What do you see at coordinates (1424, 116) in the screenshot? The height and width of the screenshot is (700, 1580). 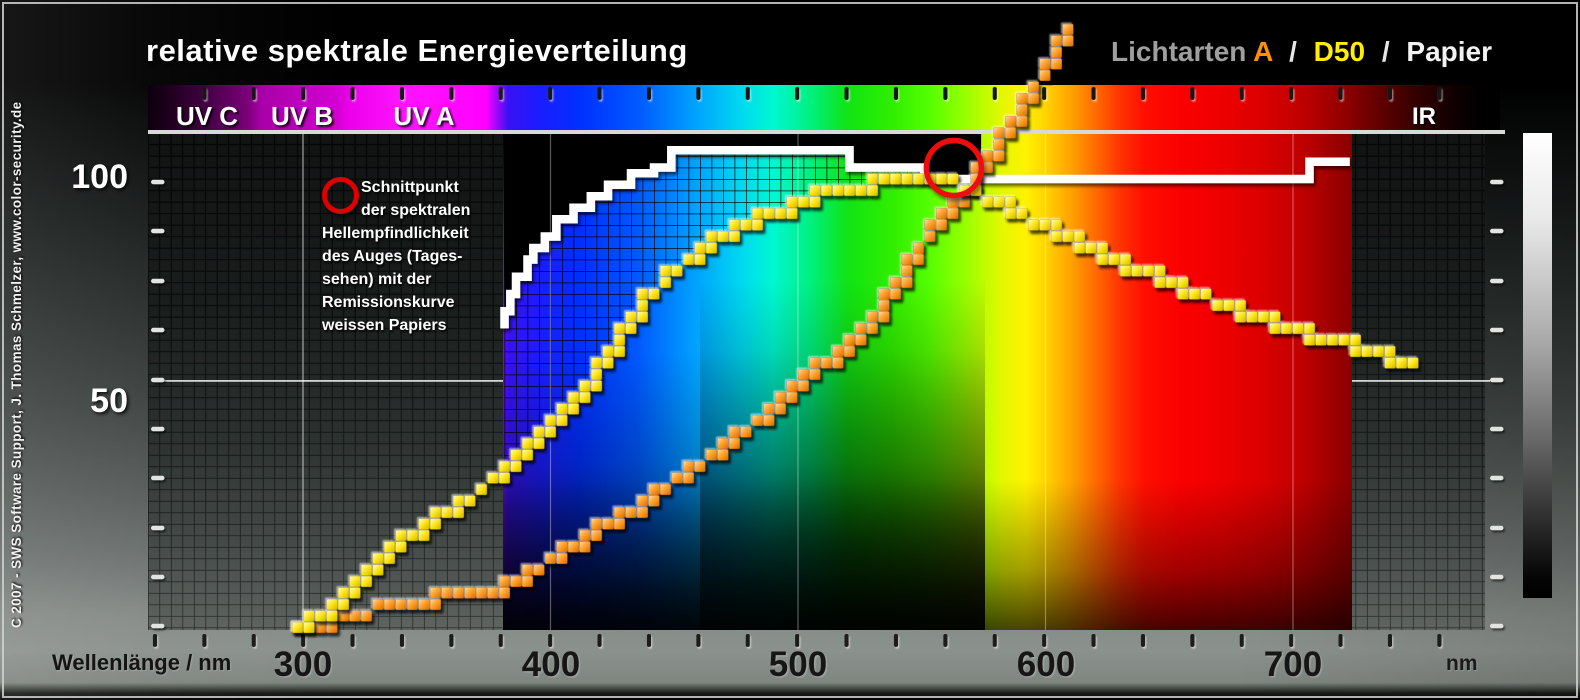 I see `band-label-ir: IR` at bounding box center [1424, 116].